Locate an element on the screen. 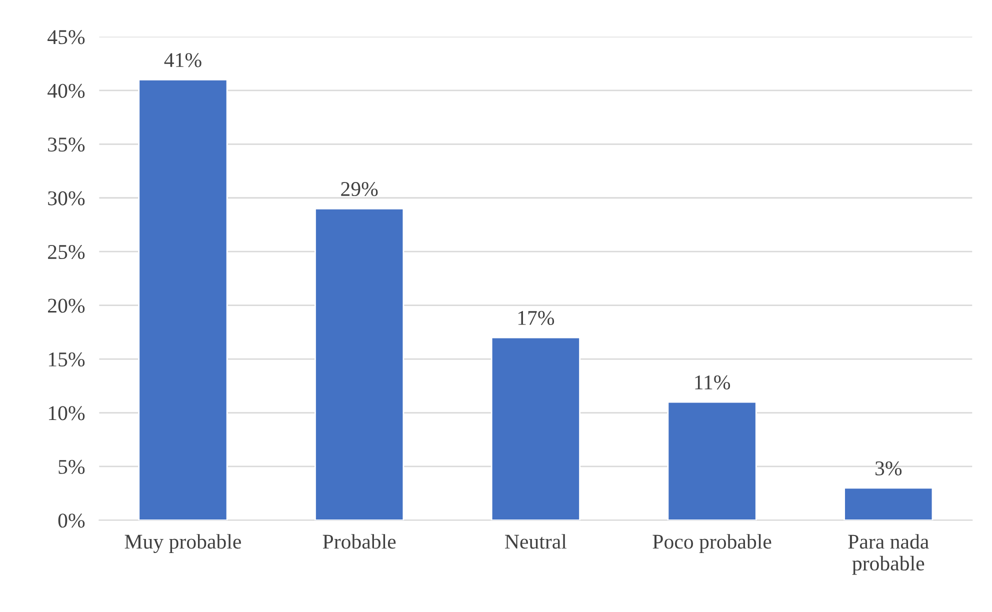 The image size is (992, 612). data-label: 17% is located at coordinates (536, 318).